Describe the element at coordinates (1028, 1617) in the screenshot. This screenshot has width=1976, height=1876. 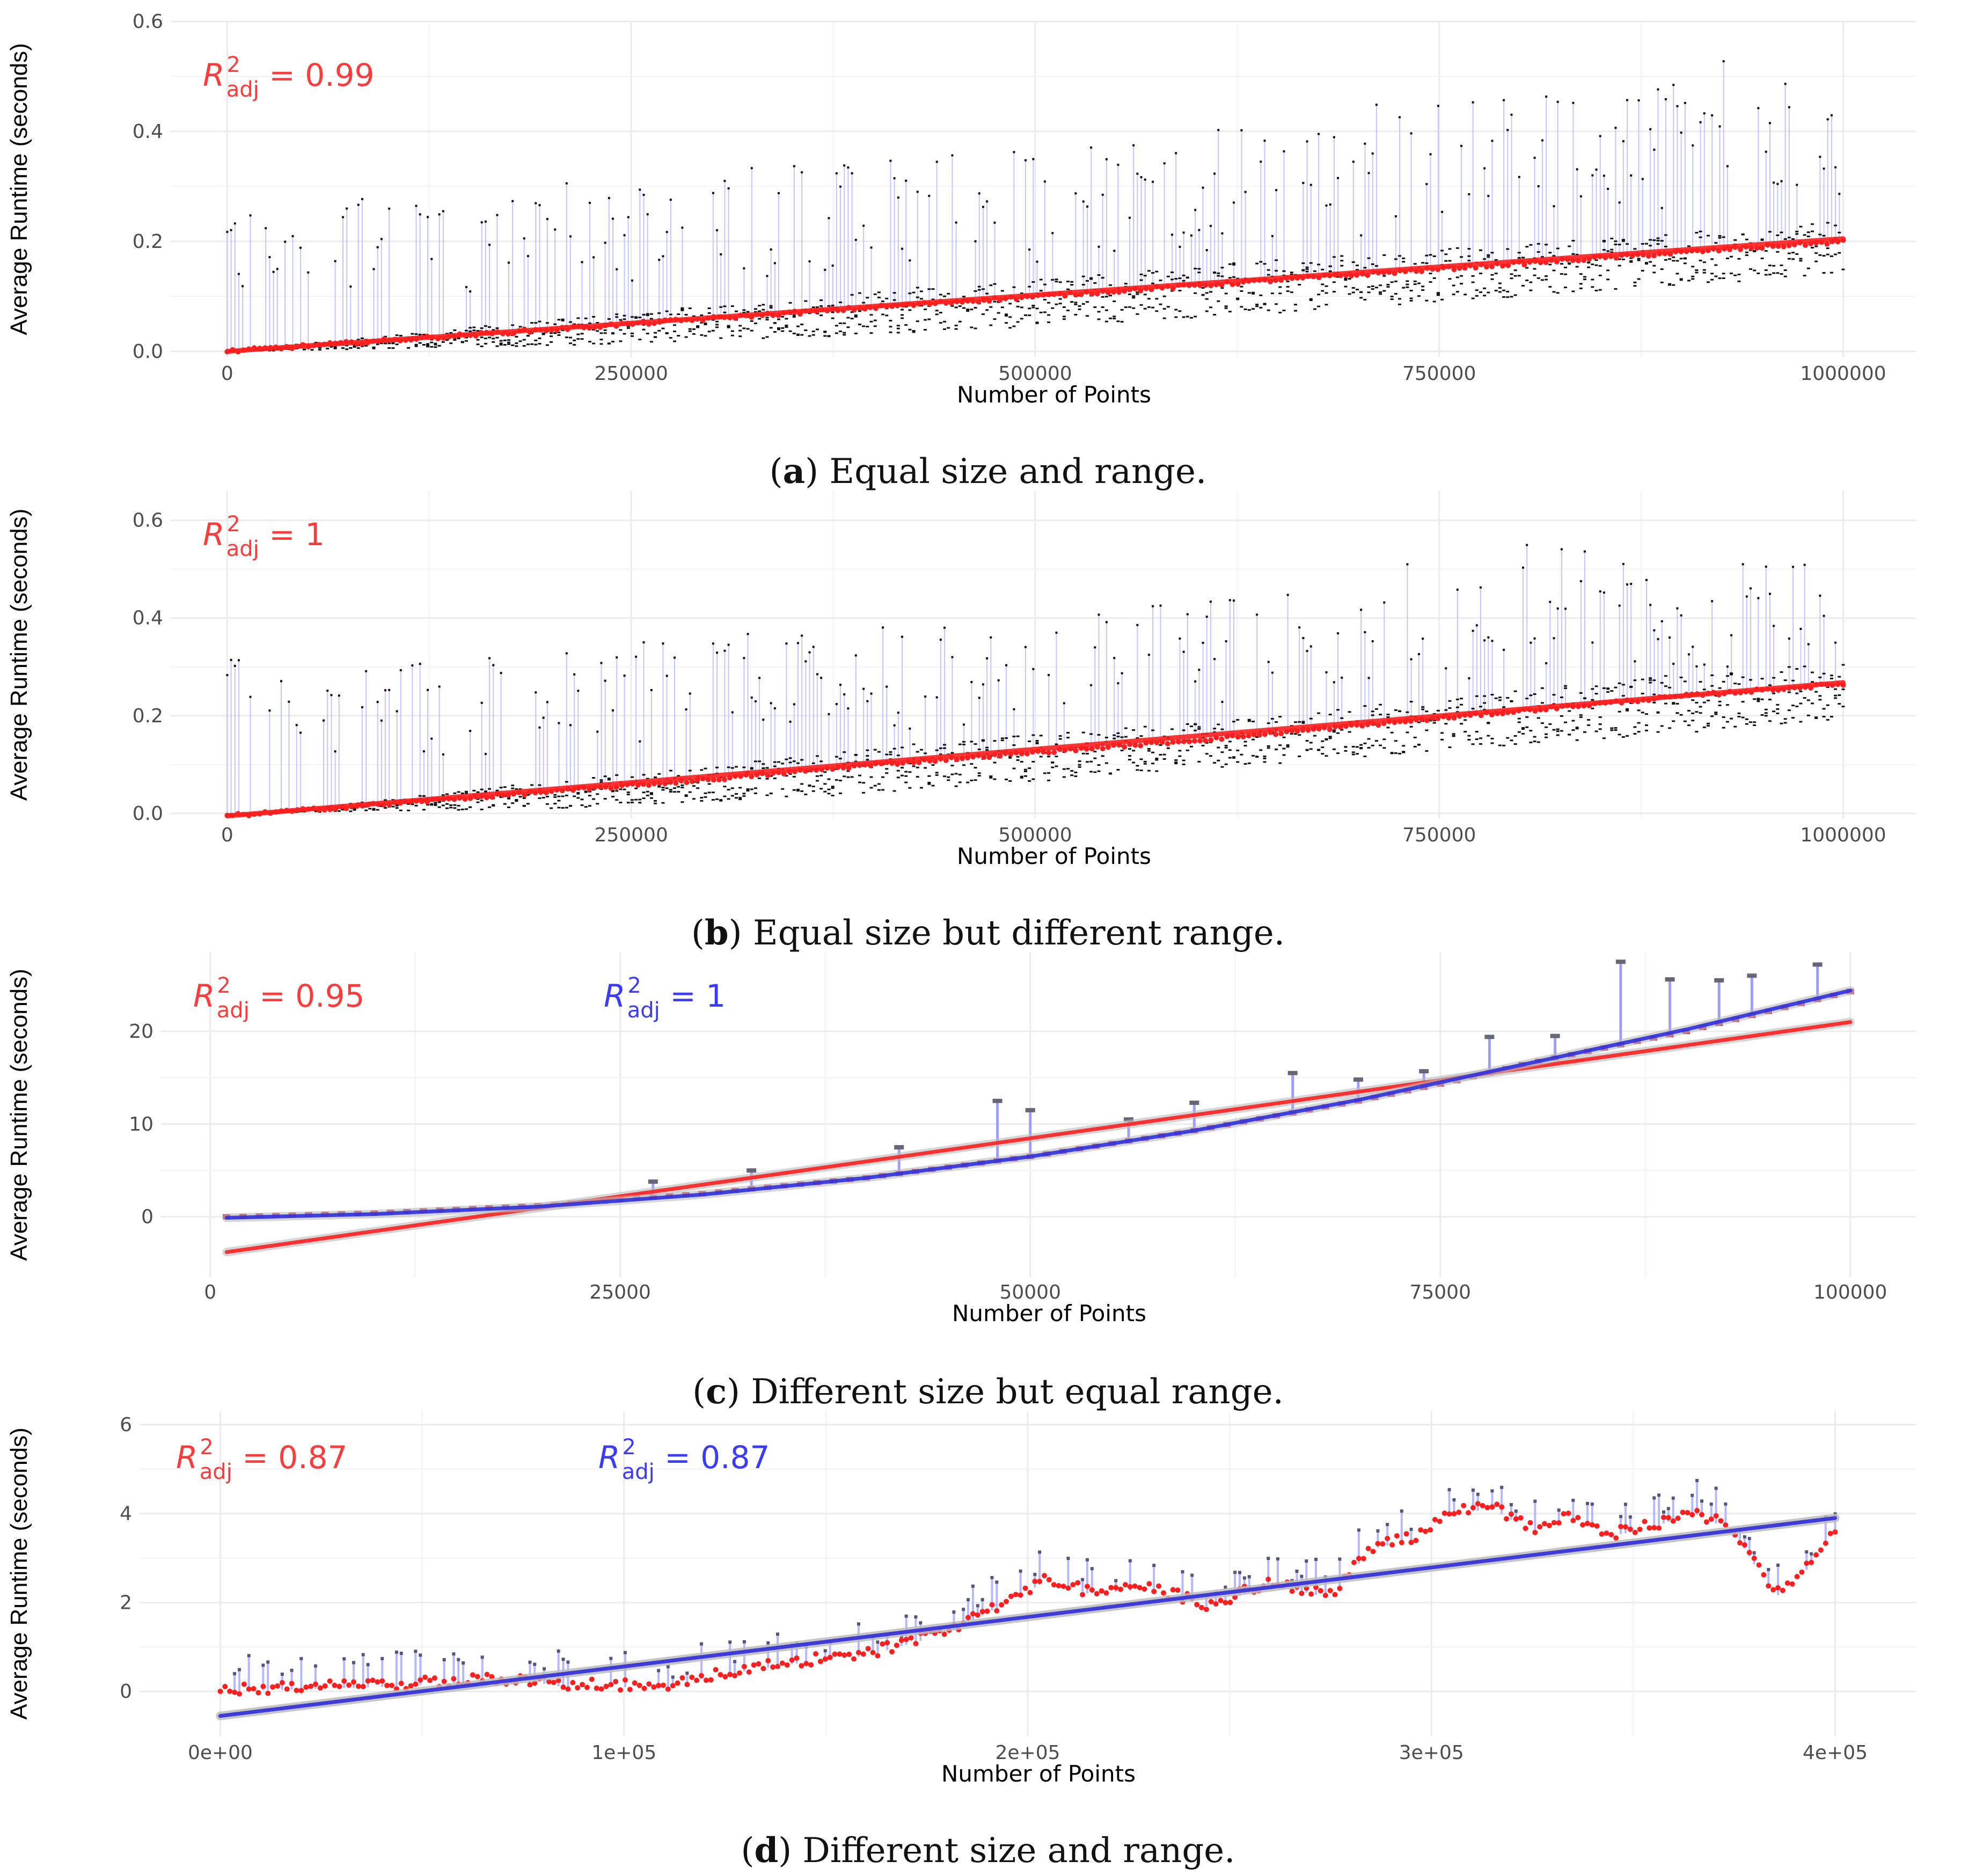
I see `fit-line` at that location.